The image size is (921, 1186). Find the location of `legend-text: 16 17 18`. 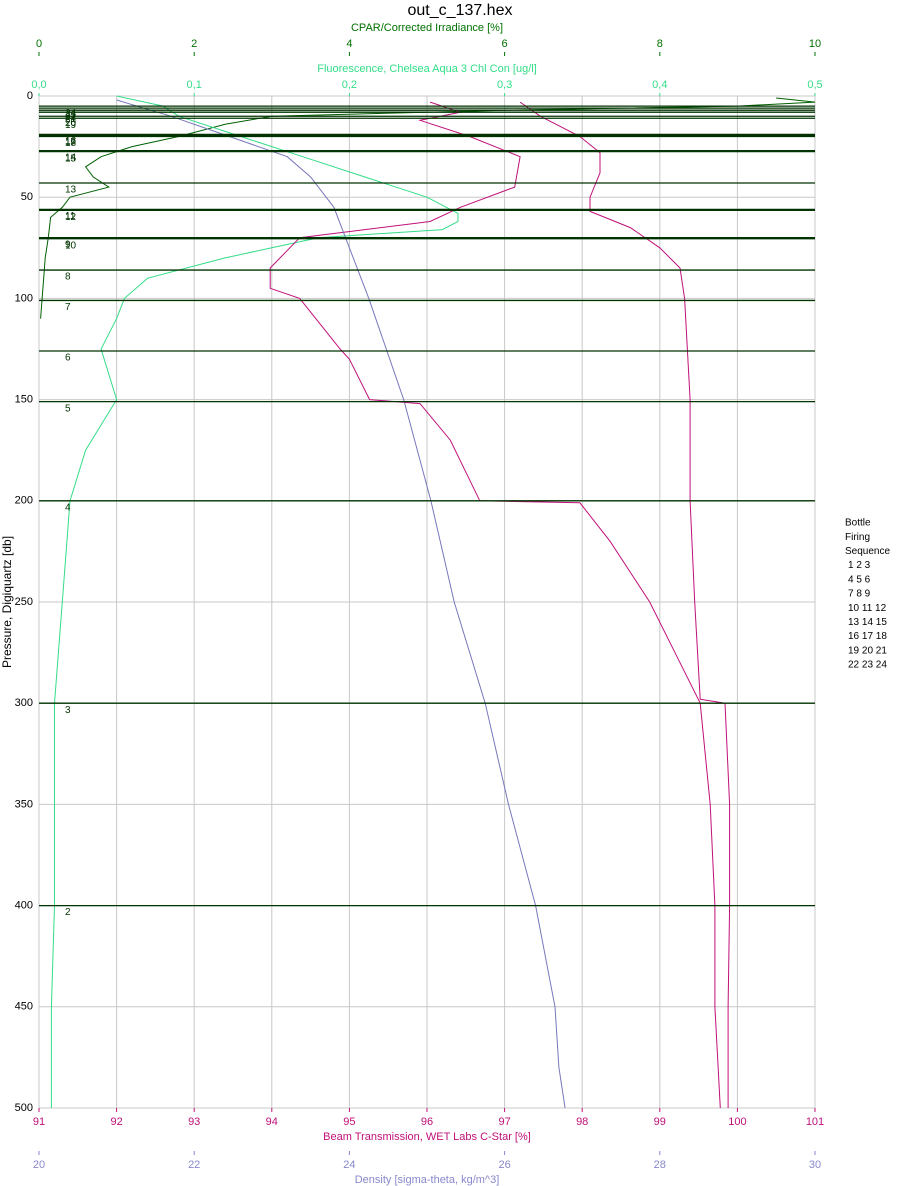

legend-text: 16 17 18 is located at coordinates (867, 636).